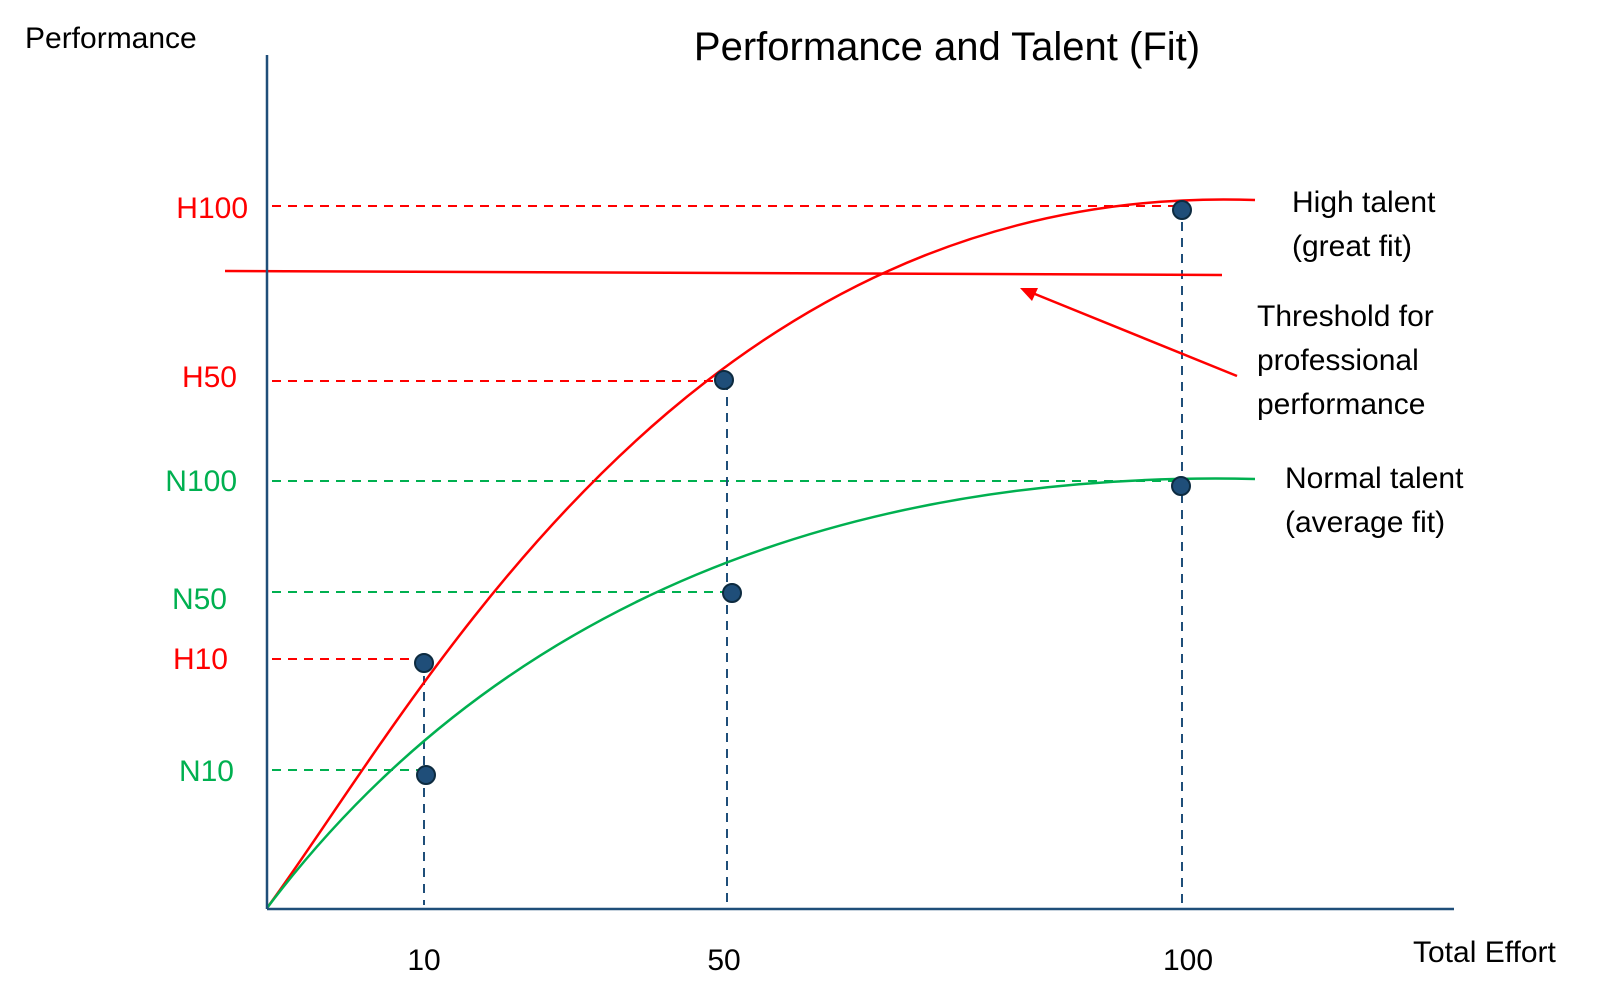 This screenshot has height=1001, width=1600. What do you see at coordinates (1485, 952) in the screenshot?
I see `x-axis-label: Total Effort` at bounding box center [1485, 952].